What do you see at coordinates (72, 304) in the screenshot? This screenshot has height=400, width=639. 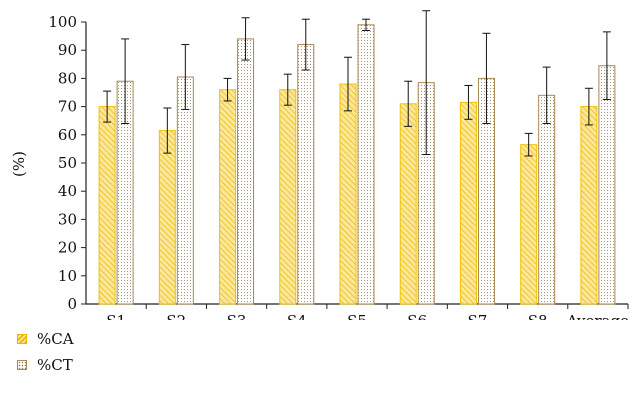 I see `y-tick-label: 0` at bounding box center [72, 304].